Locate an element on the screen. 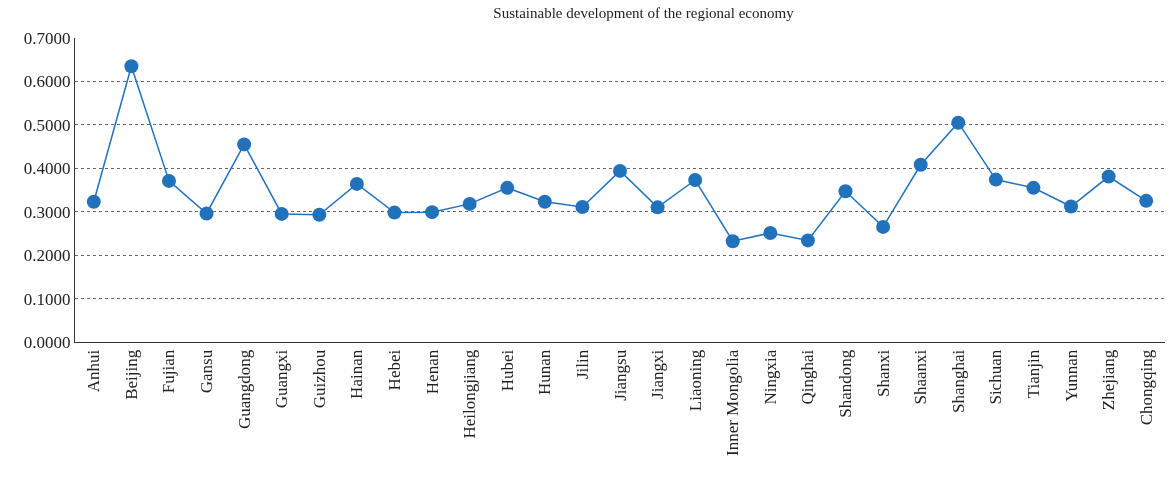  y-tick-label: 0.4000 is located at coordinates (47, 169).